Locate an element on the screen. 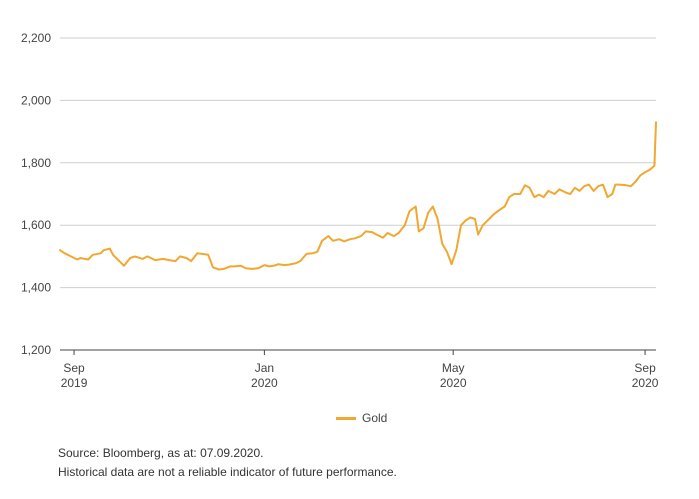 The height and width of the screenshot is (499, 699). legend: Gold is located at coordinates (361, 418).